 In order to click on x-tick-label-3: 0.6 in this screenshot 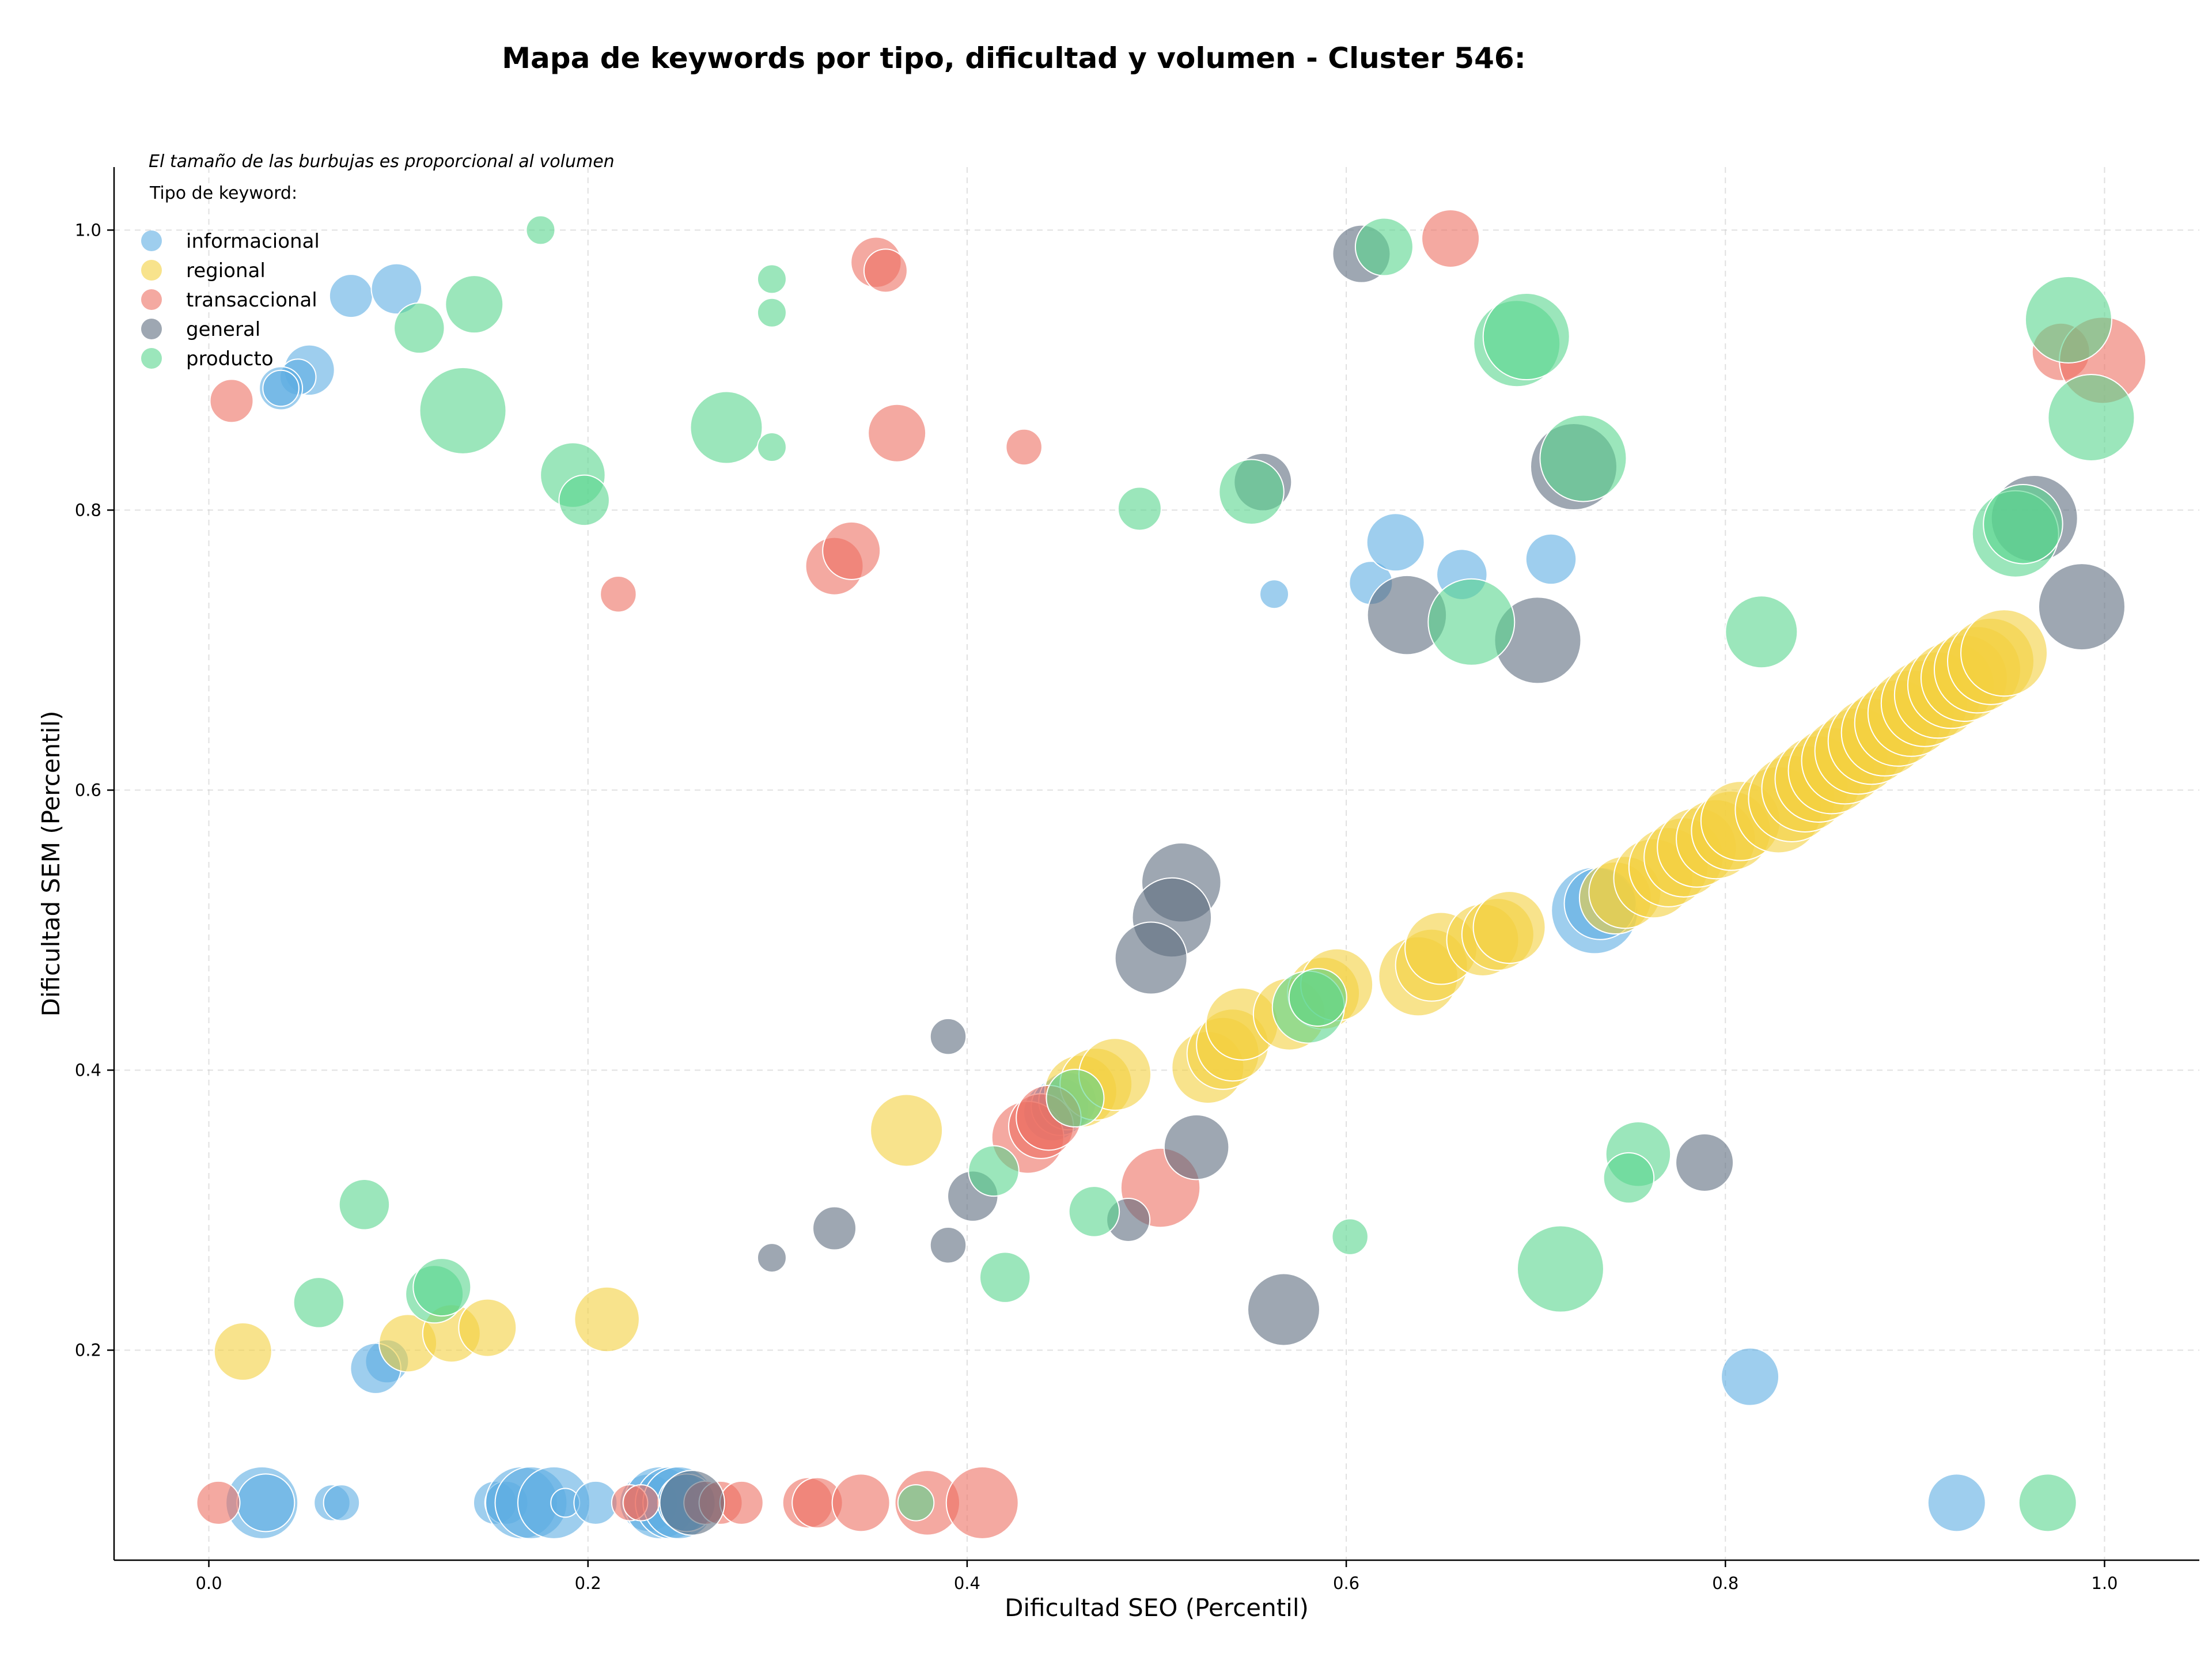, I will do `click(1346, 1583)`.